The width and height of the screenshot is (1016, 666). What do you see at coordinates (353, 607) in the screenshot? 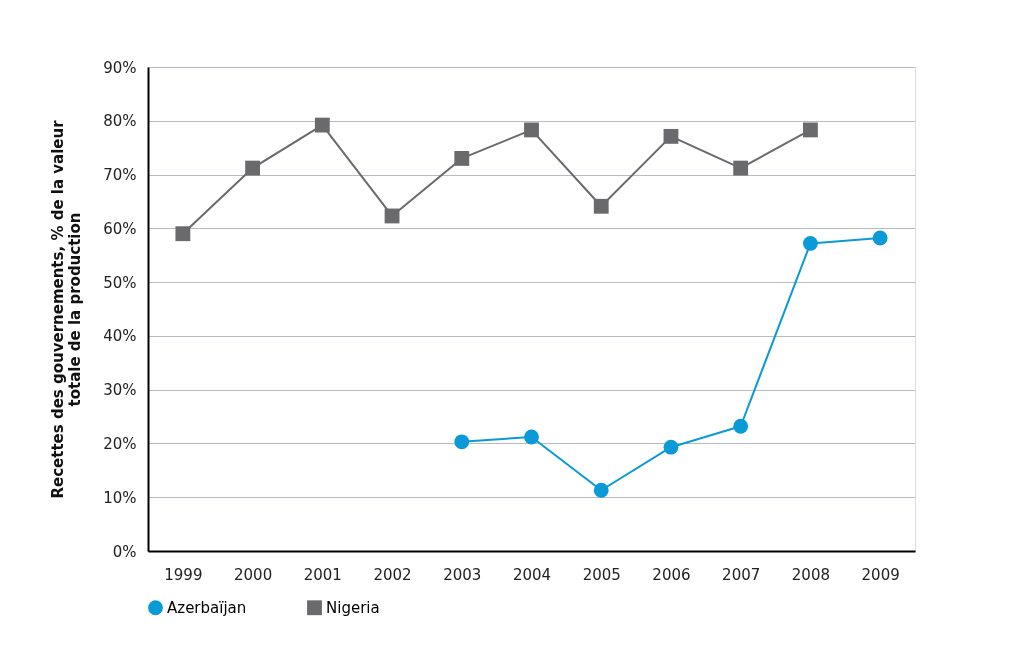
I see `legend-label: Nigeria` at bounding box center [353, 607].